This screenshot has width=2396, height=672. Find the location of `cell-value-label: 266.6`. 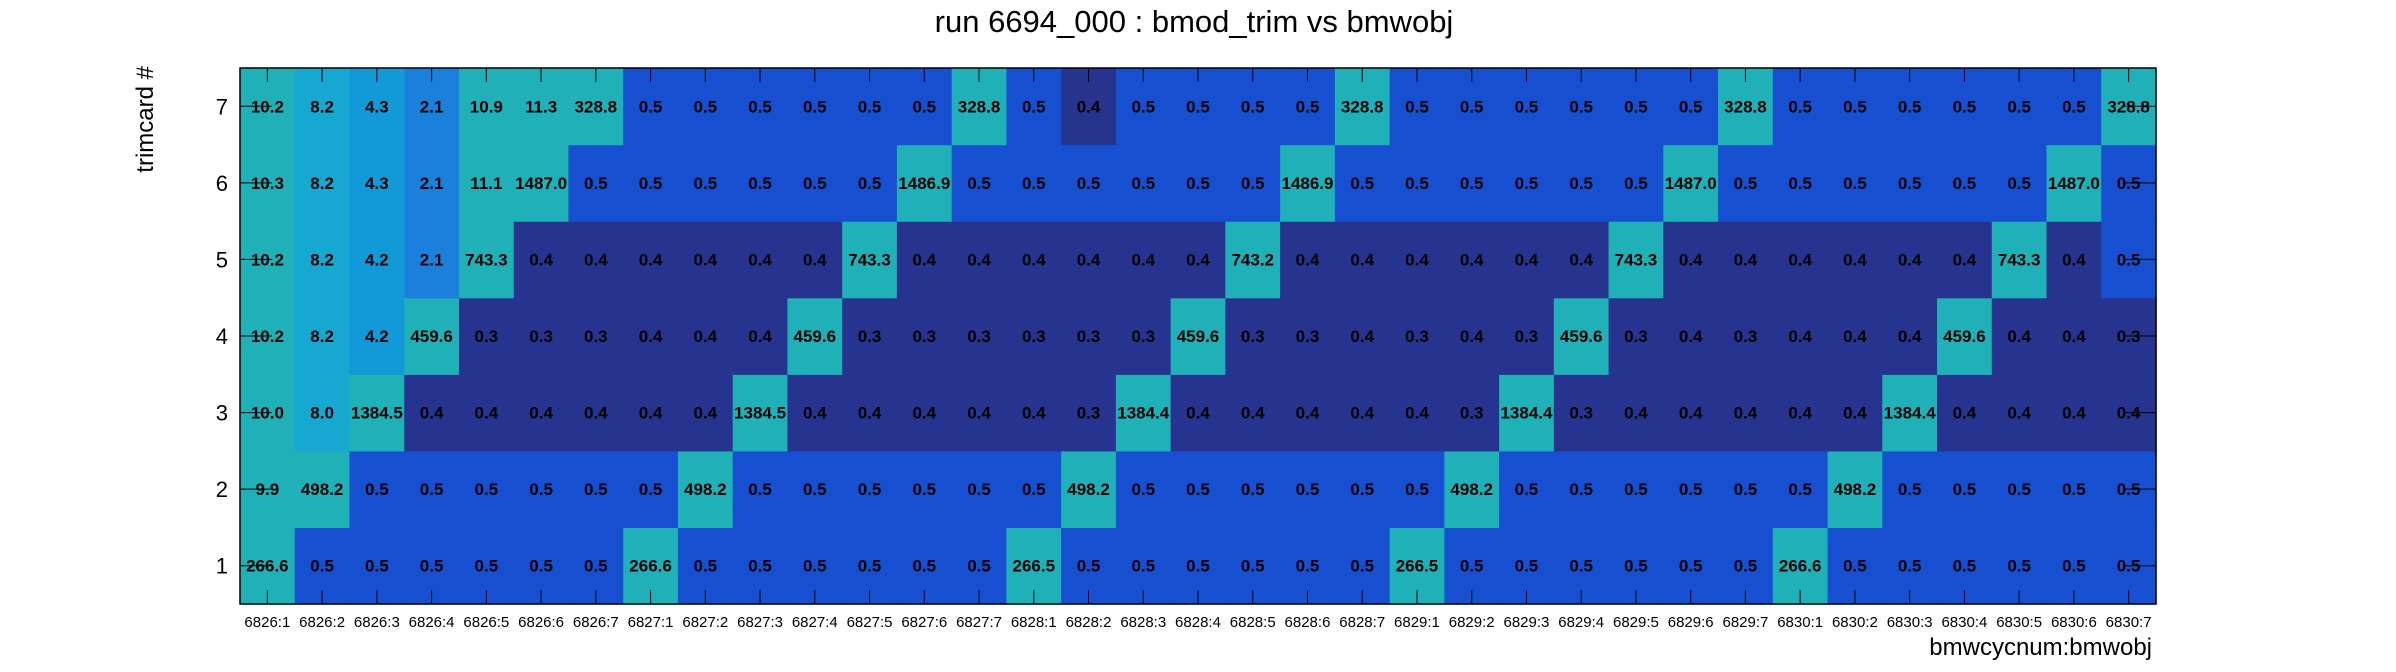

cell-value-label: 266.6 is located at coordinates (267, 566).